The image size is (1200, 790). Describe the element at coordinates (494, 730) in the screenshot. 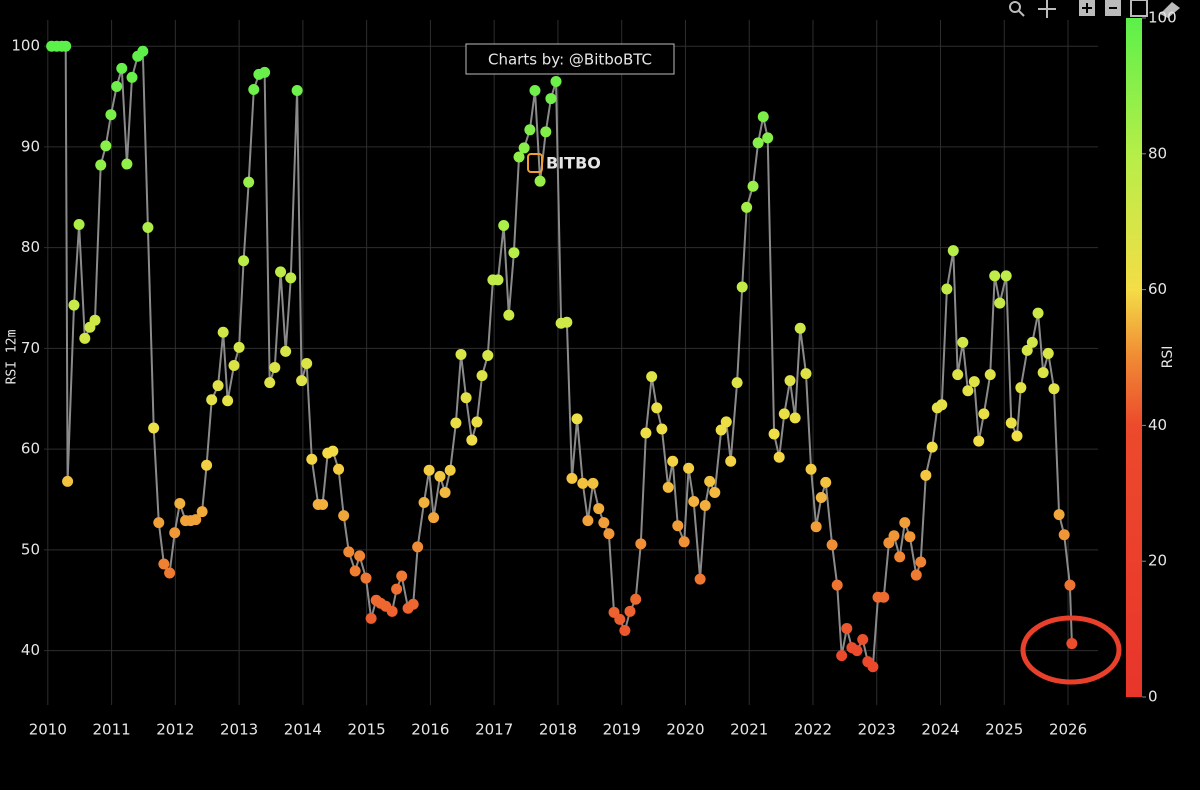

I see `x-tick-label: 2017` at that location.